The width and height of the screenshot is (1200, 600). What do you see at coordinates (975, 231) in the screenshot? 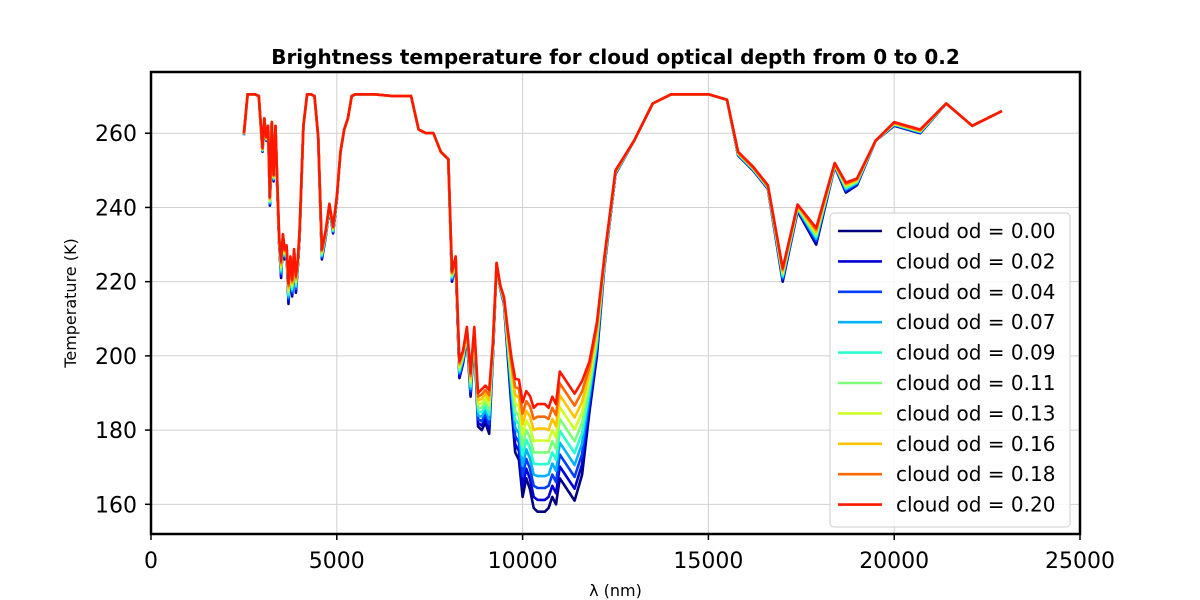
I see `legend-label: cloud od = 0.00` at bounding box center [975, 231].